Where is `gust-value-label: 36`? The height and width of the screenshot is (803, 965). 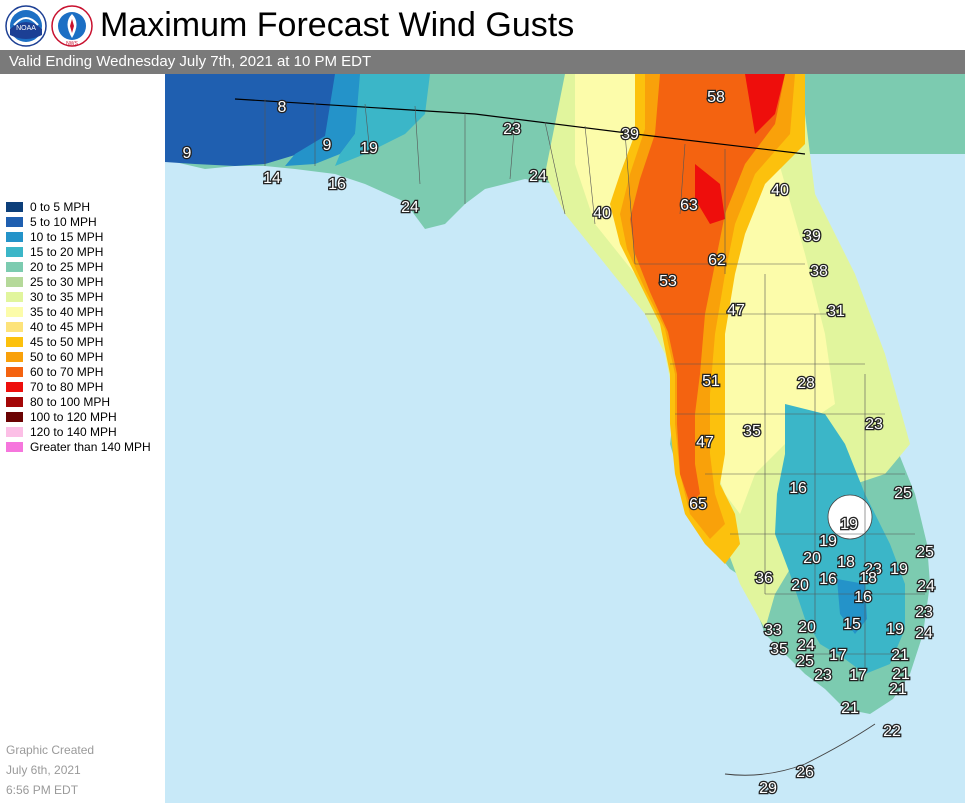
gust-value-label: 36 is located at coordinates (764, 578).